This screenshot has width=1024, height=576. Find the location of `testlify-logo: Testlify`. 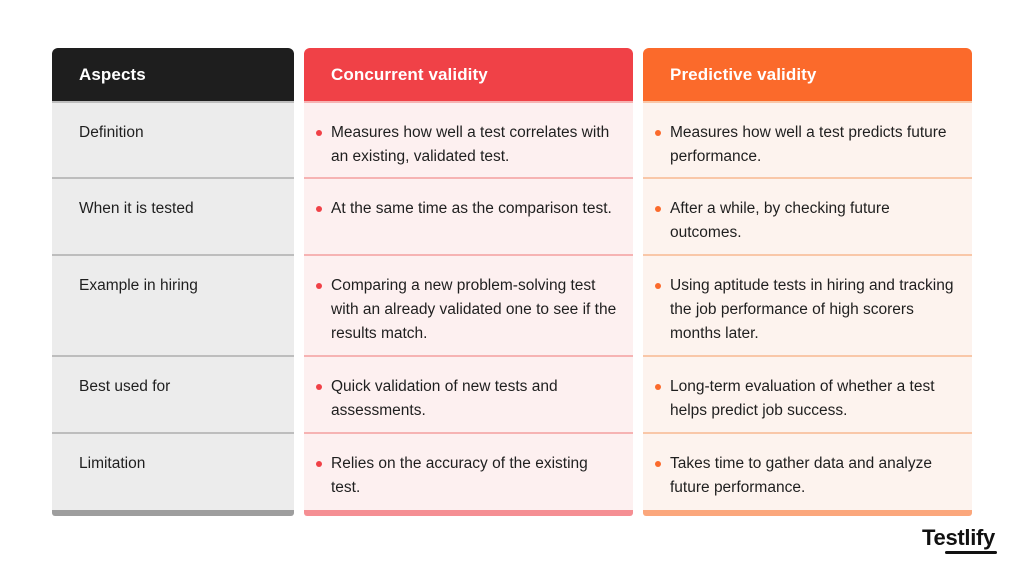

testlify-logo: Testlify is located at coordinates (958, 537).